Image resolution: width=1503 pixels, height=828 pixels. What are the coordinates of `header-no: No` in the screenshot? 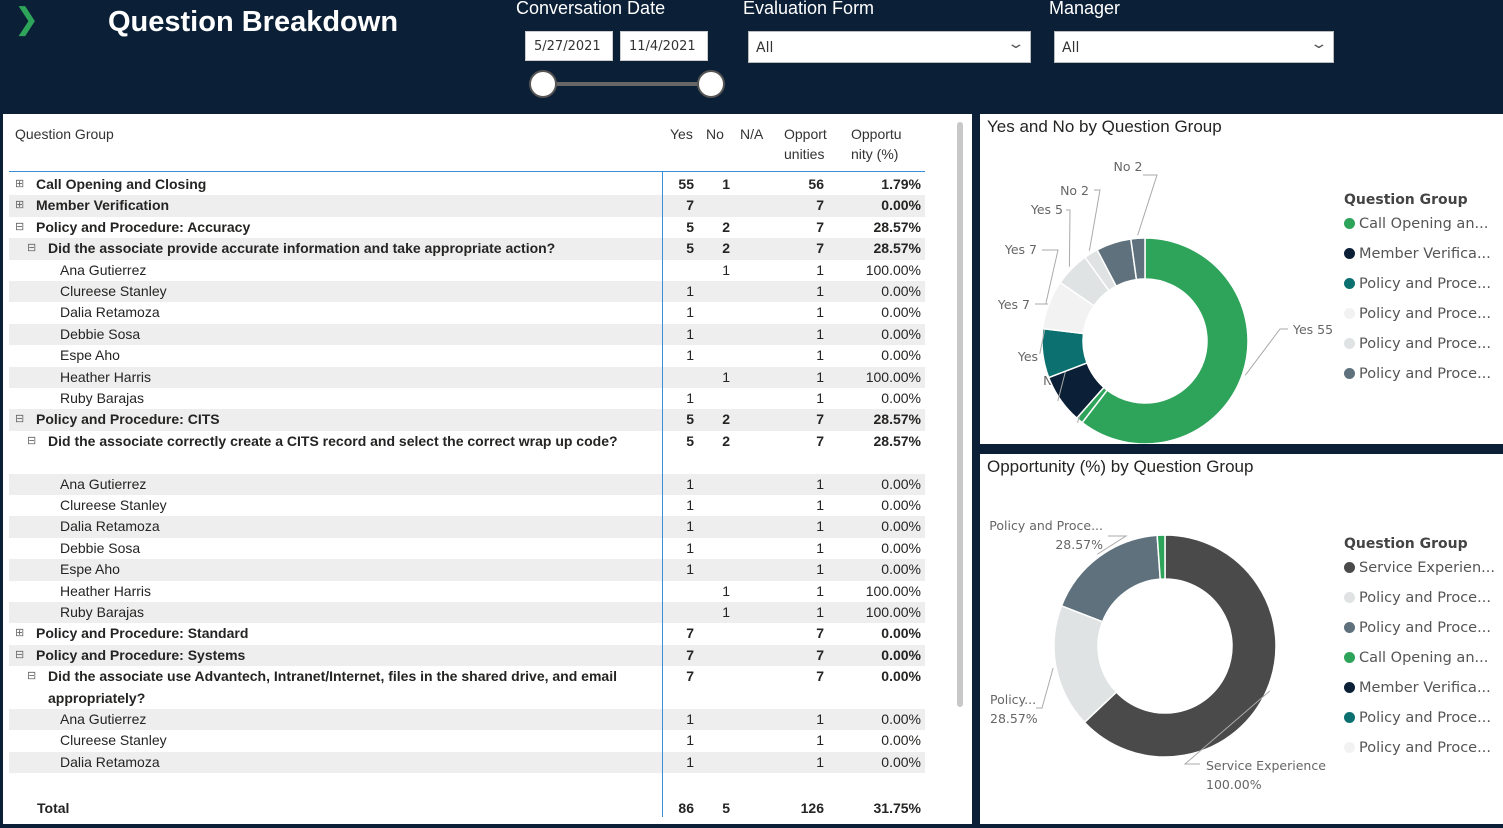 It's located at (715, 134).